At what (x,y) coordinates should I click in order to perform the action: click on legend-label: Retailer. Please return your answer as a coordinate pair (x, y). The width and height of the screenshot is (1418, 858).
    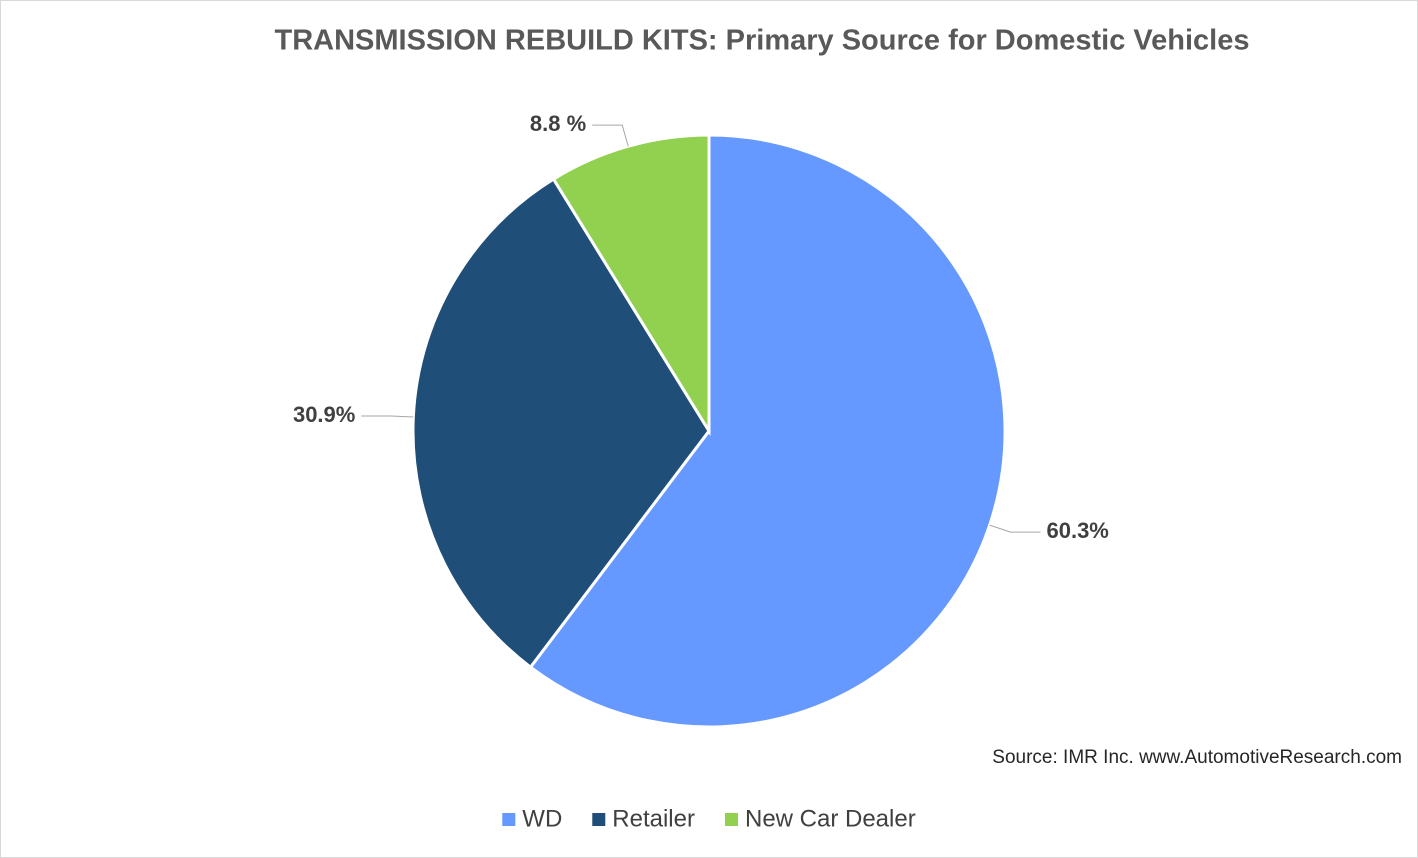
    Looking at the image, I should click on (653, 818).